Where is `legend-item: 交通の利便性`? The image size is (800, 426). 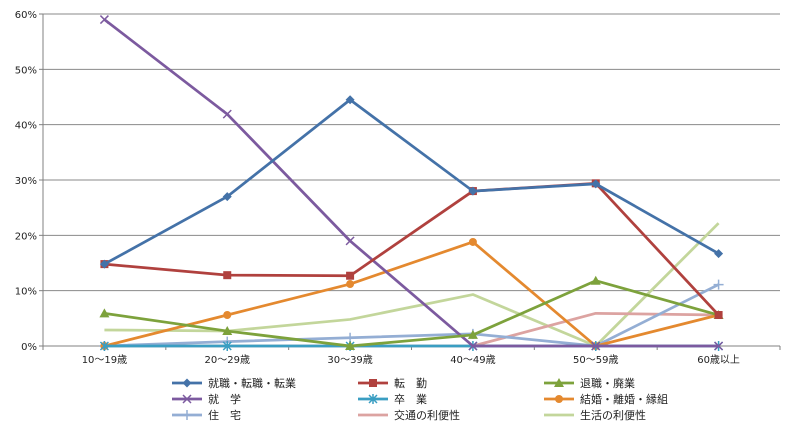 legend-item: 交通の利便性 is located at coordinates (409, 415).